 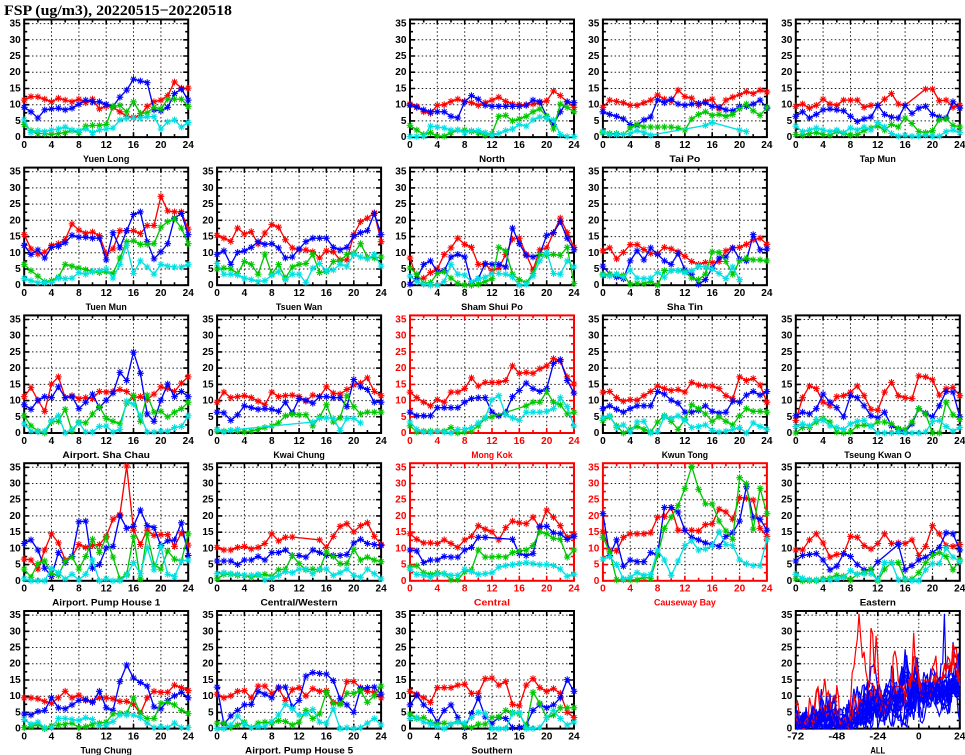 I want to click on svg-text: Airport. Pump House 5, so click(x=299, y=750).